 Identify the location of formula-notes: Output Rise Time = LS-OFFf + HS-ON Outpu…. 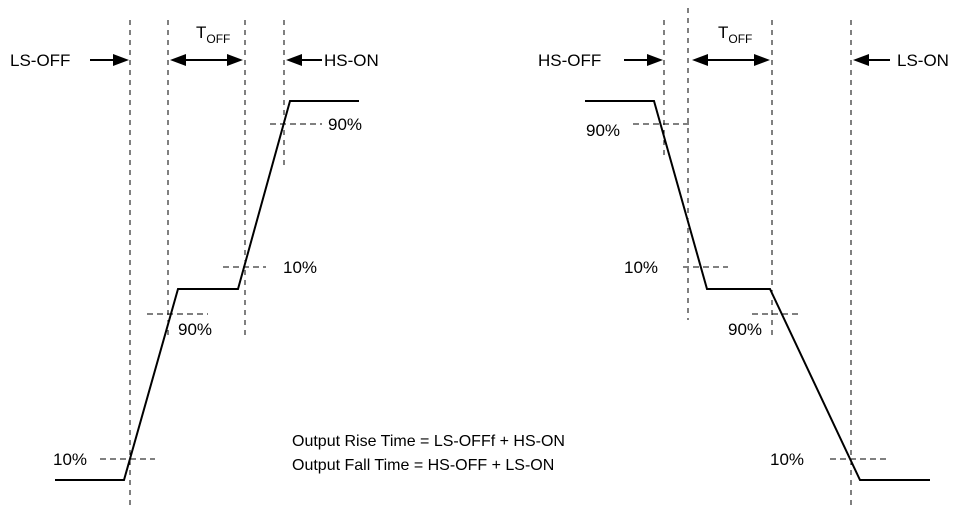
(428, 453).